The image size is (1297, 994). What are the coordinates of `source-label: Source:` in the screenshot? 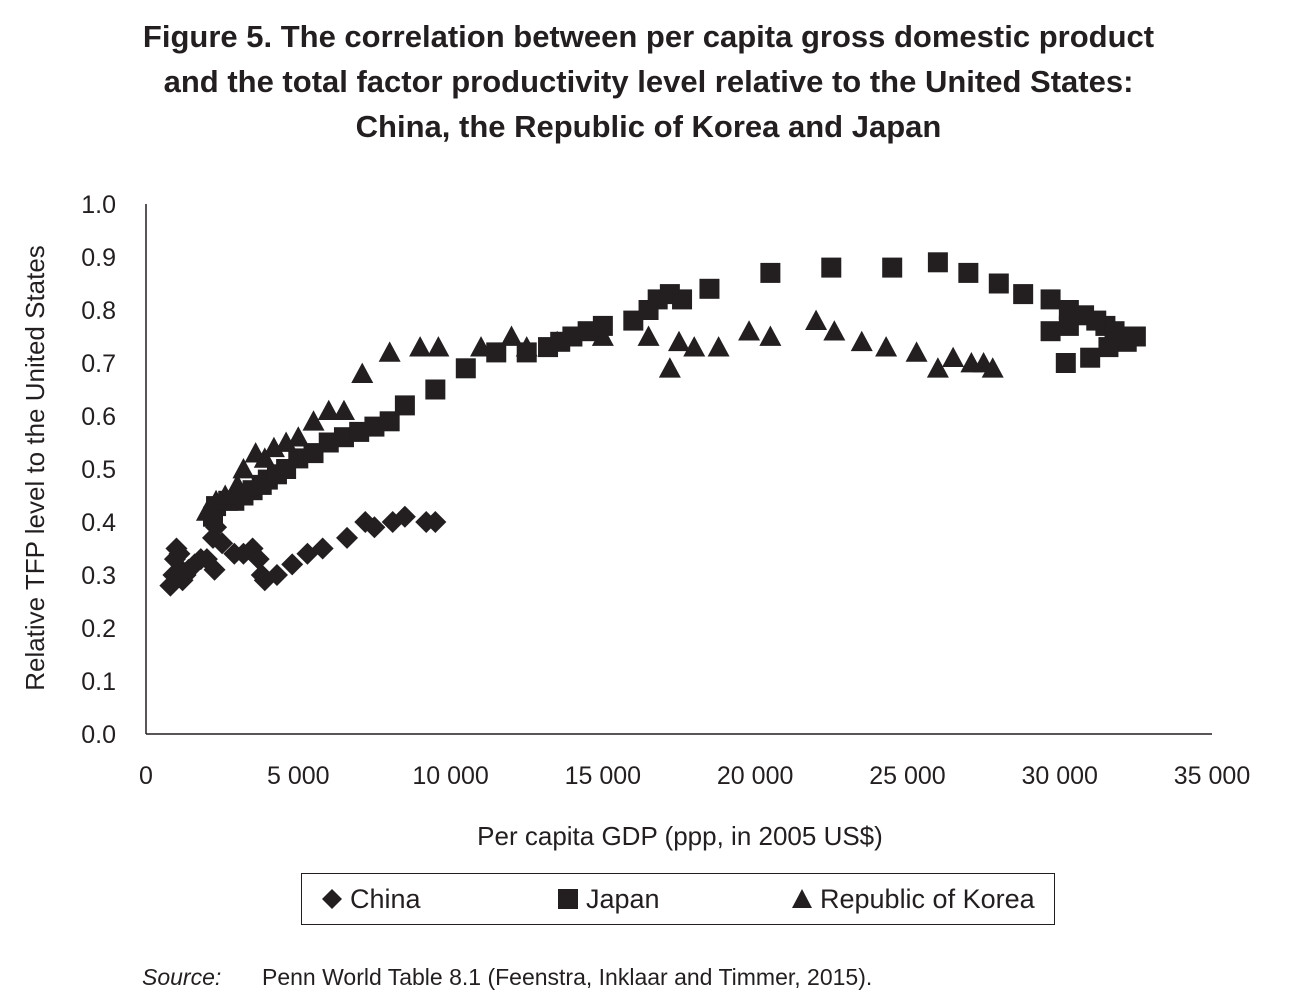 It's located at (182, 977).